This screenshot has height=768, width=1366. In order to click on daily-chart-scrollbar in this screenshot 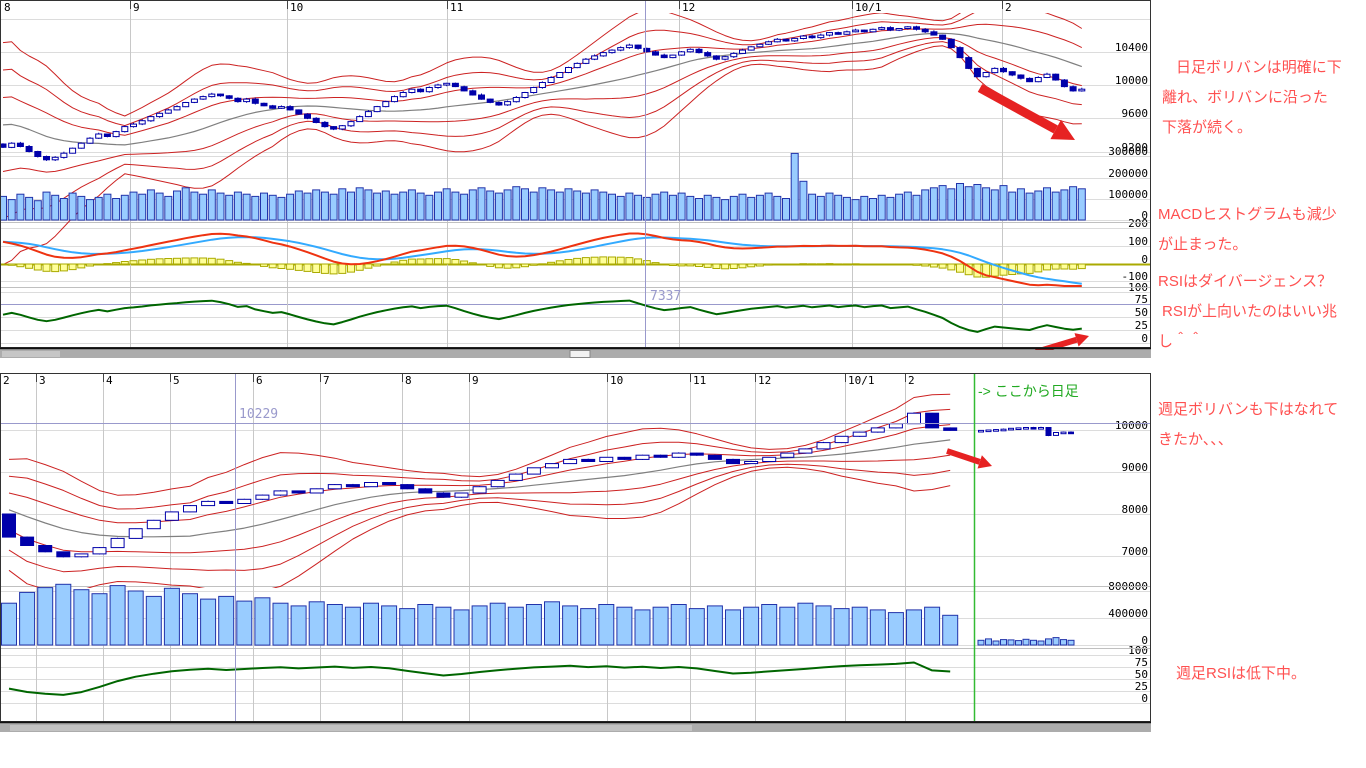, I will do `click(575, 354)`.